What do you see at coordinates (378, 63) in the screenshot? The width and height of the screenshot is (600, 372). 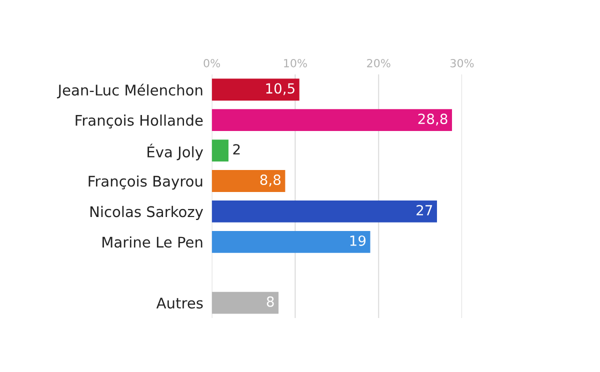 I see `x-tick-label: 20%` at bounding box center [378, 63].